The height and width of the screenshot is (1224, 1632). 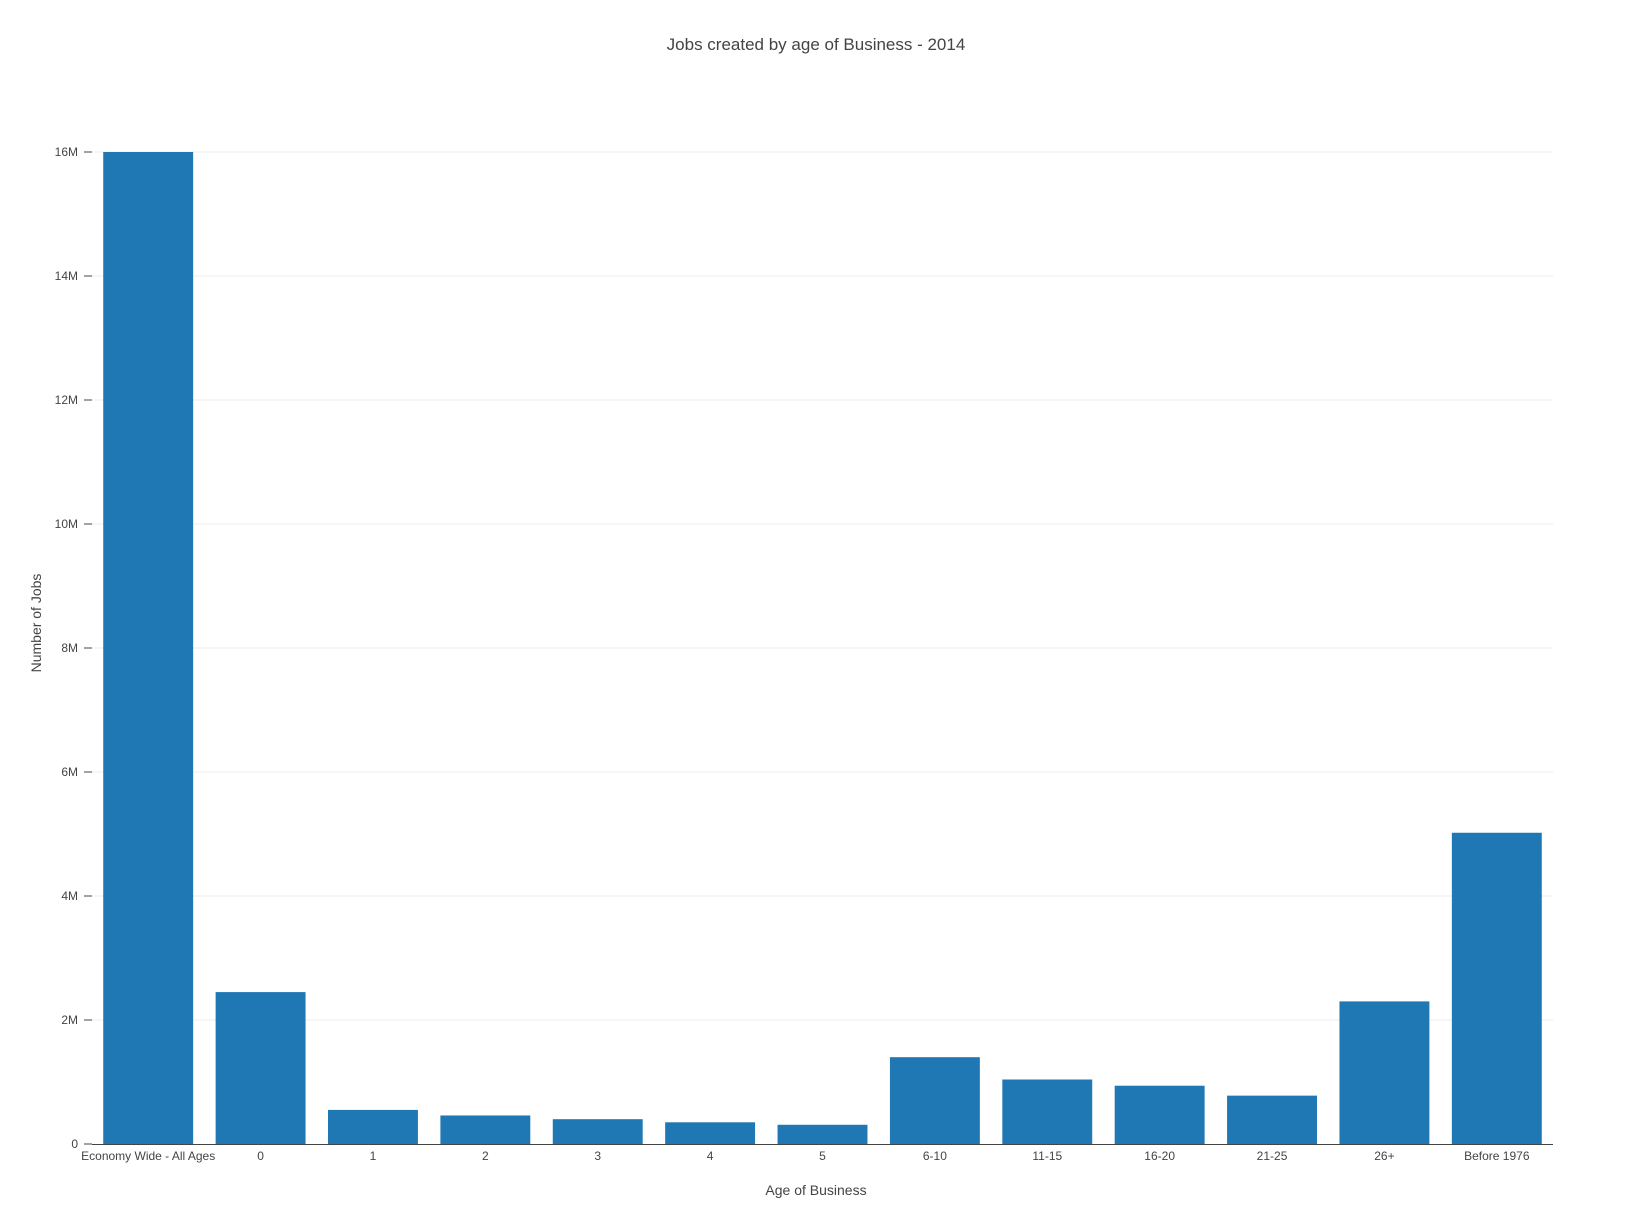 What do you see at coordinates (1047, 1156) in the screenshot?
I see `x-tick-label: 11-15` at bounding box center [1047, 1156].